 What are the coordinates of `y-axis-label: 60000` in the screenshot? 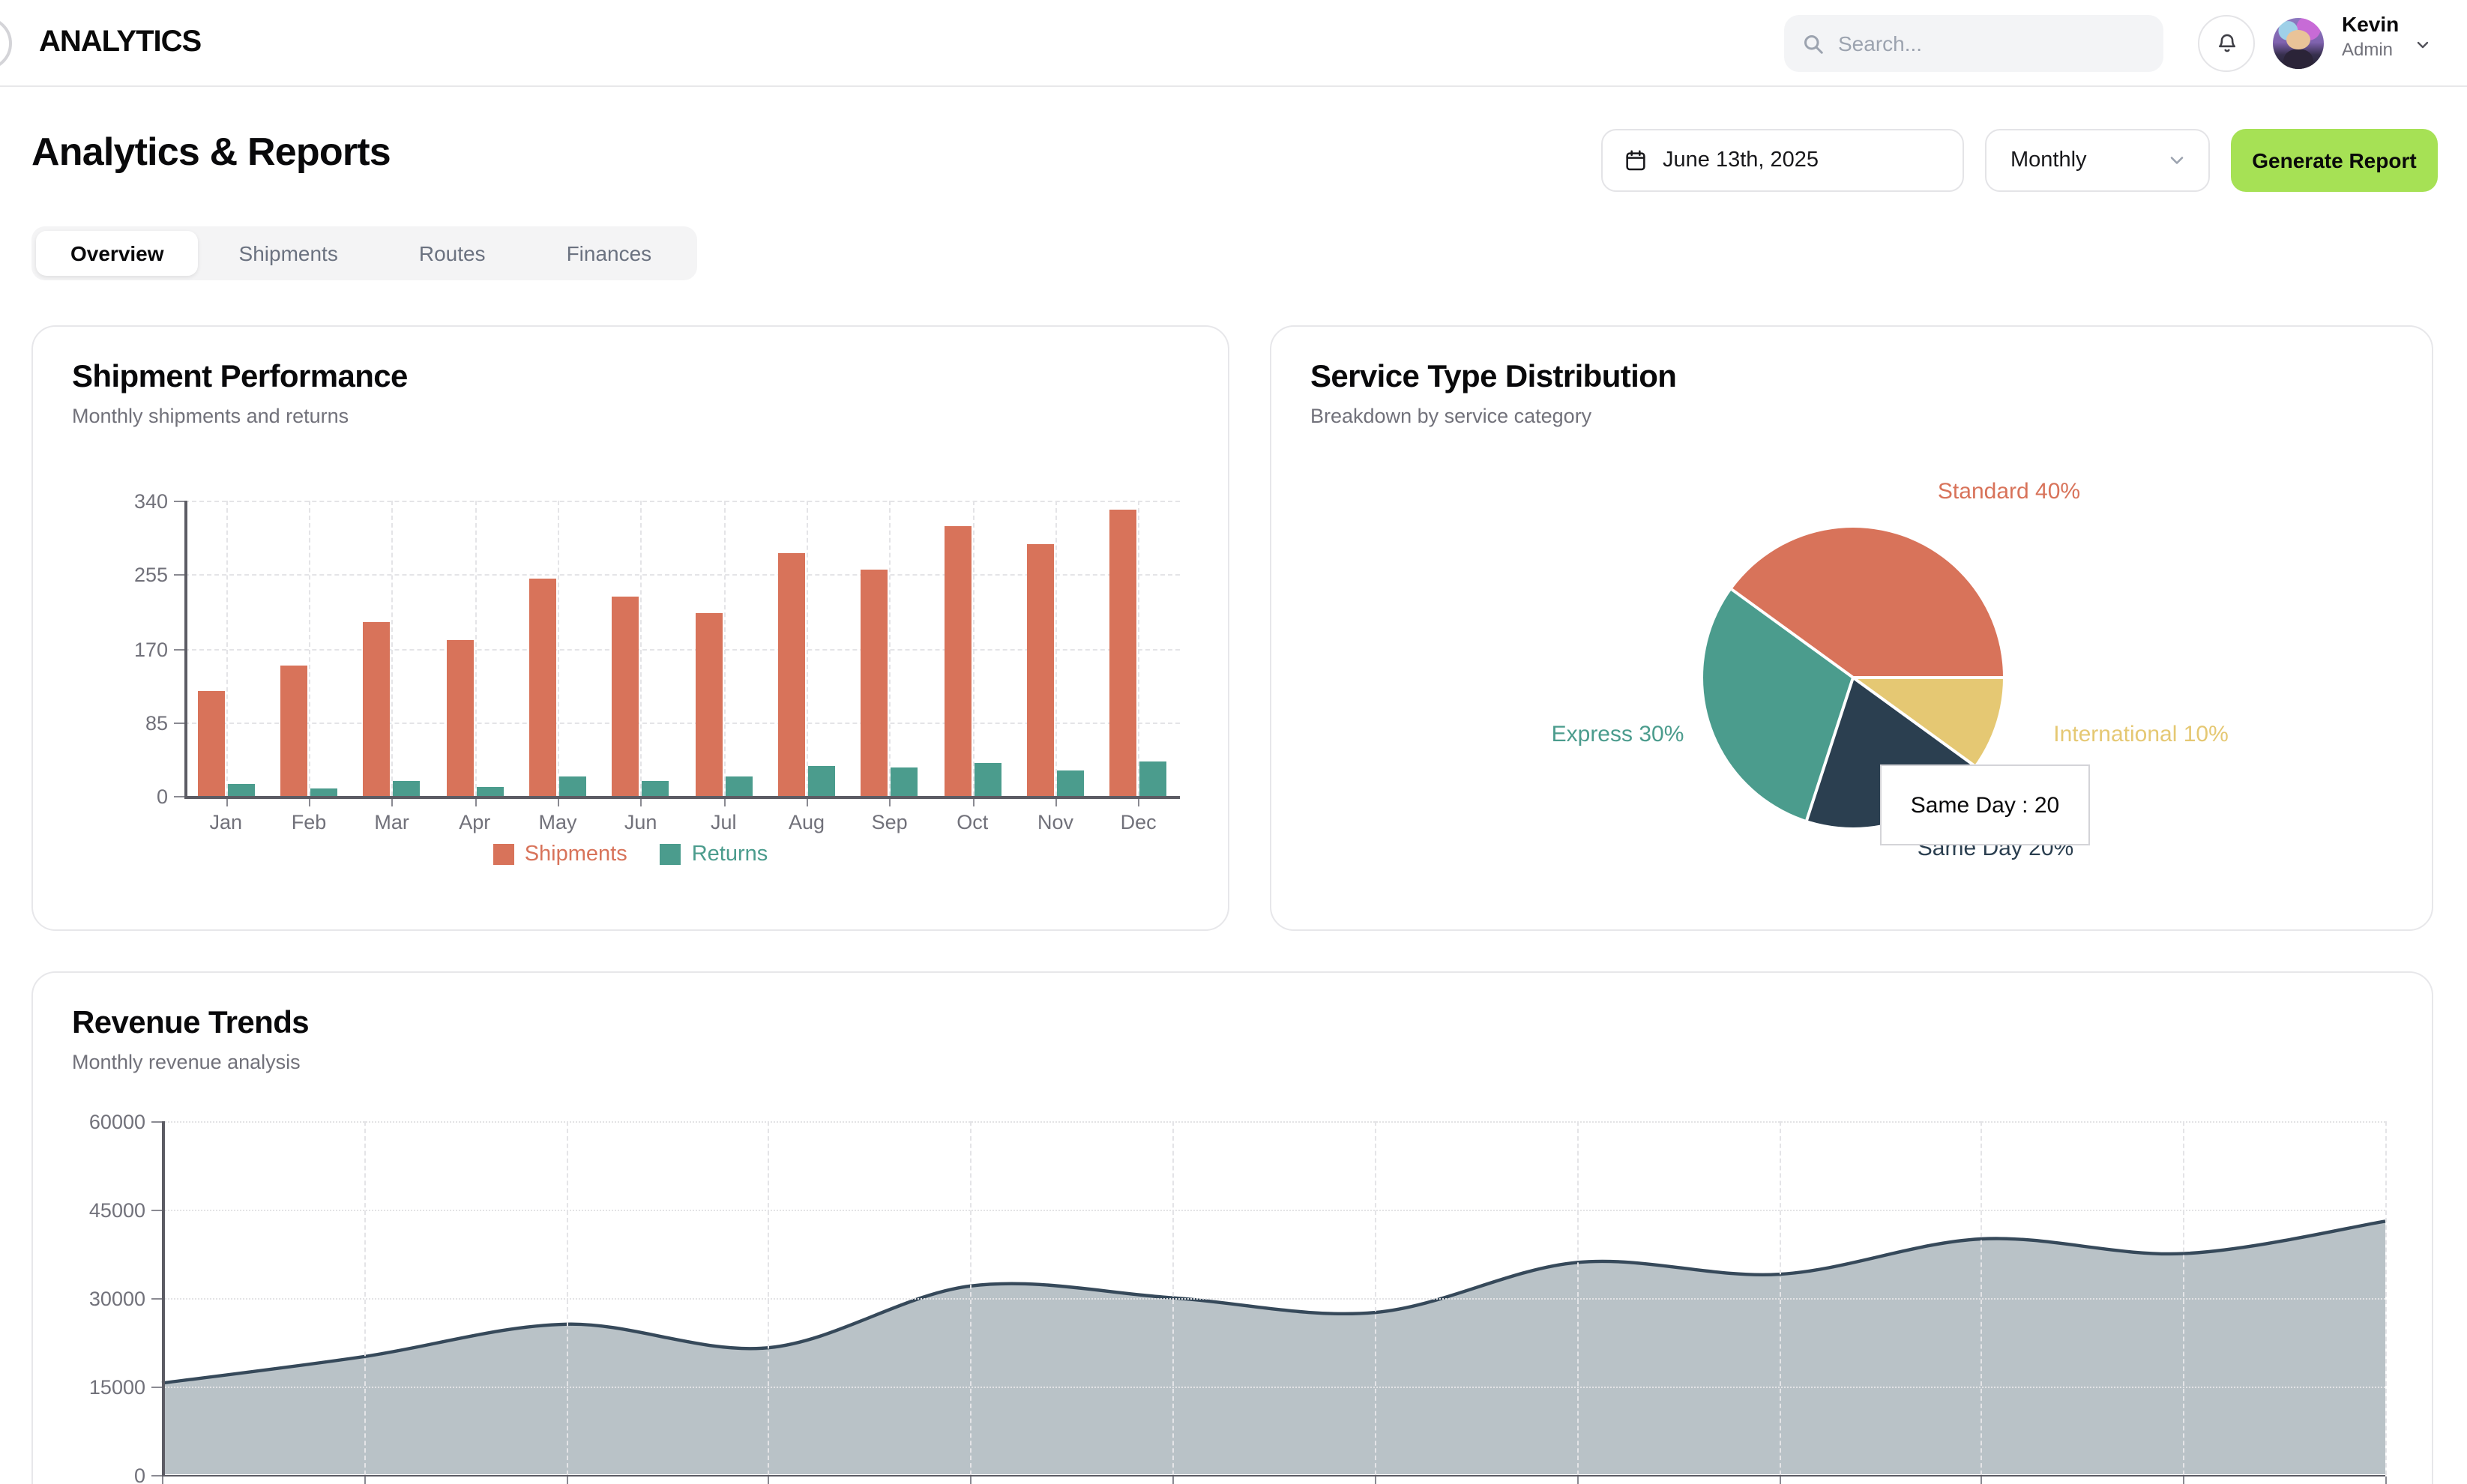 It's located at (116, 1122).